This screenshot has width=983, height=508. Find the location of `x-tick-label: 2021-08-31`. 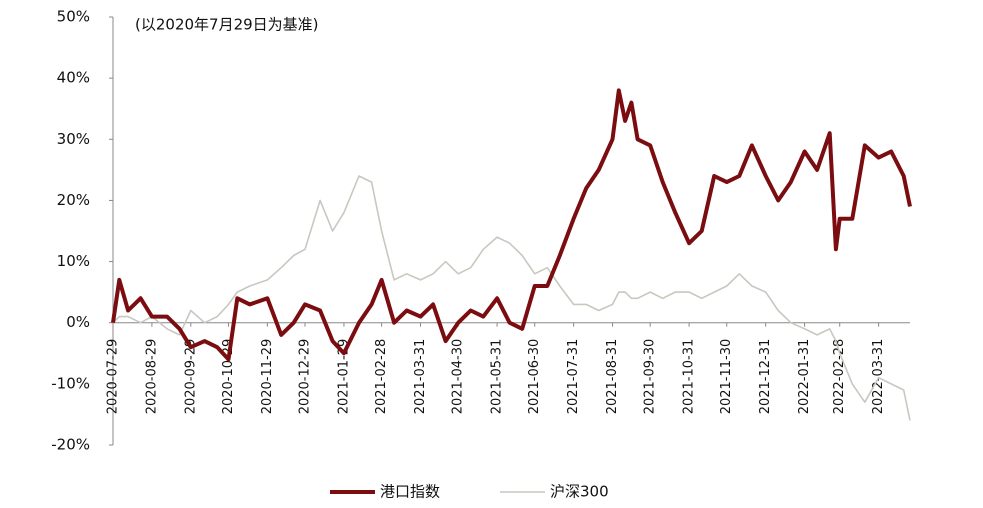

x-tick-label: 2021-08-31 is located at coordinates (612, 377).